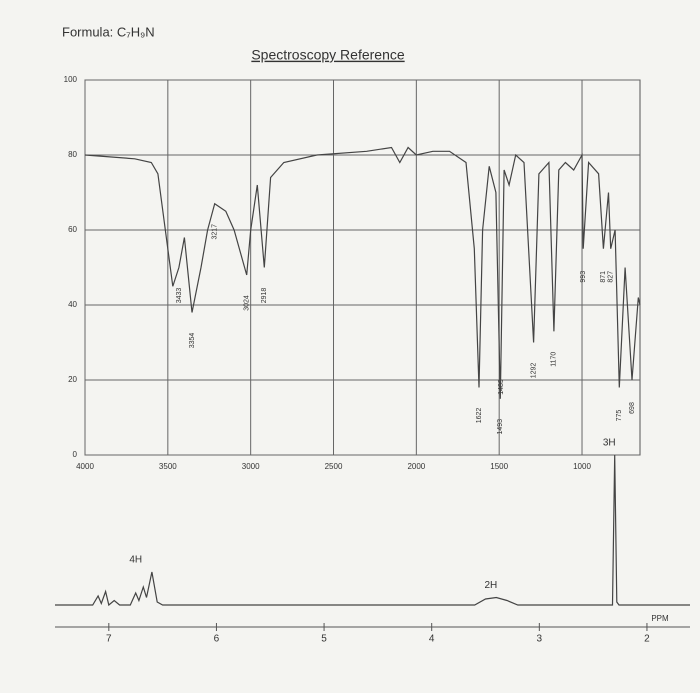 The image size is (700, 693). What do you see at coordinates (135, 560) in the screenshot?
I see `integration-label: 4H` at bounding box center [135, 560].